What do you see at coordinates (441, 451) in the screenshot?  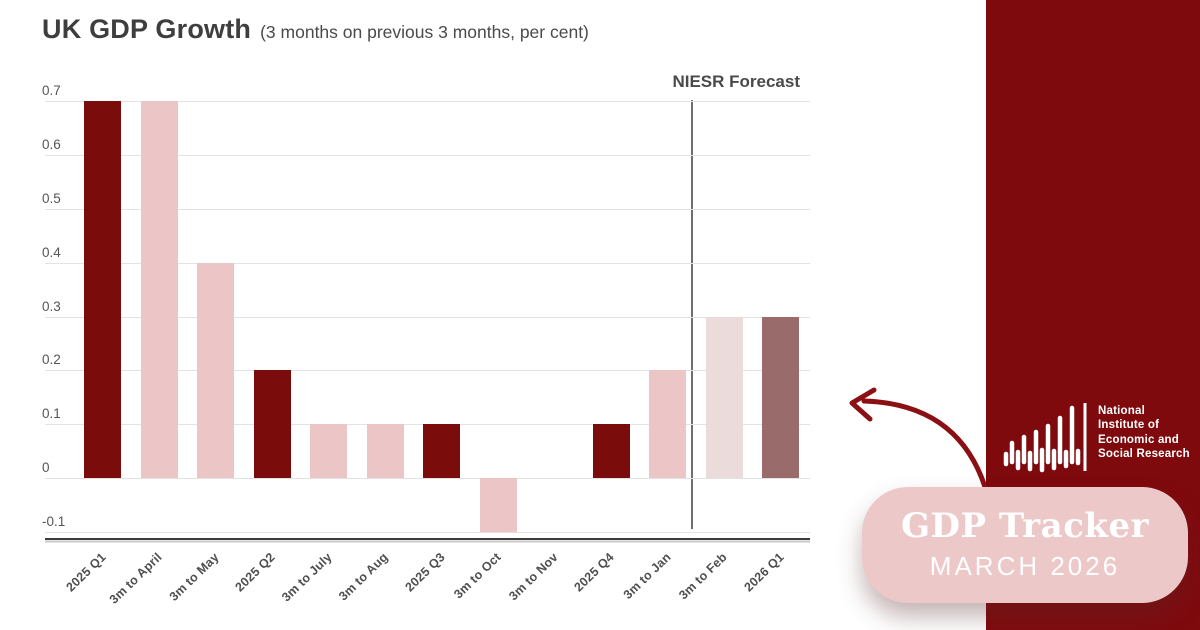 I see `bar-2025-q3` at bounding box center [441, 451].